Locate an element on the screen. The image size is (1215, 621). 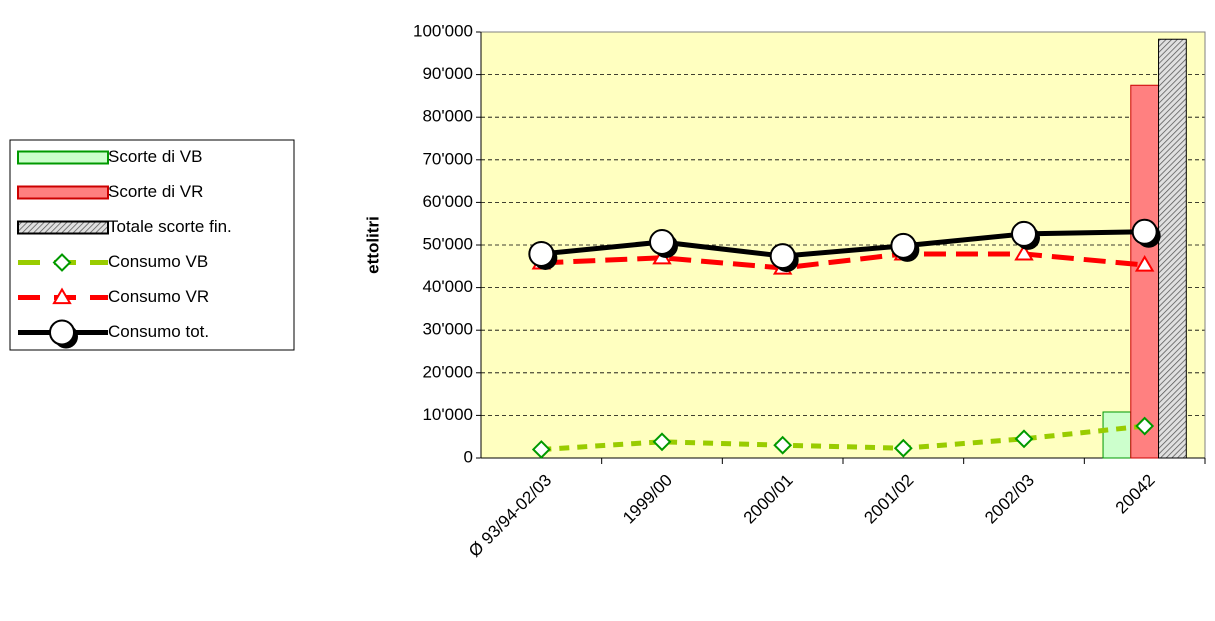
y-tick-label: 50'000 is located at coordinates (447, 243).